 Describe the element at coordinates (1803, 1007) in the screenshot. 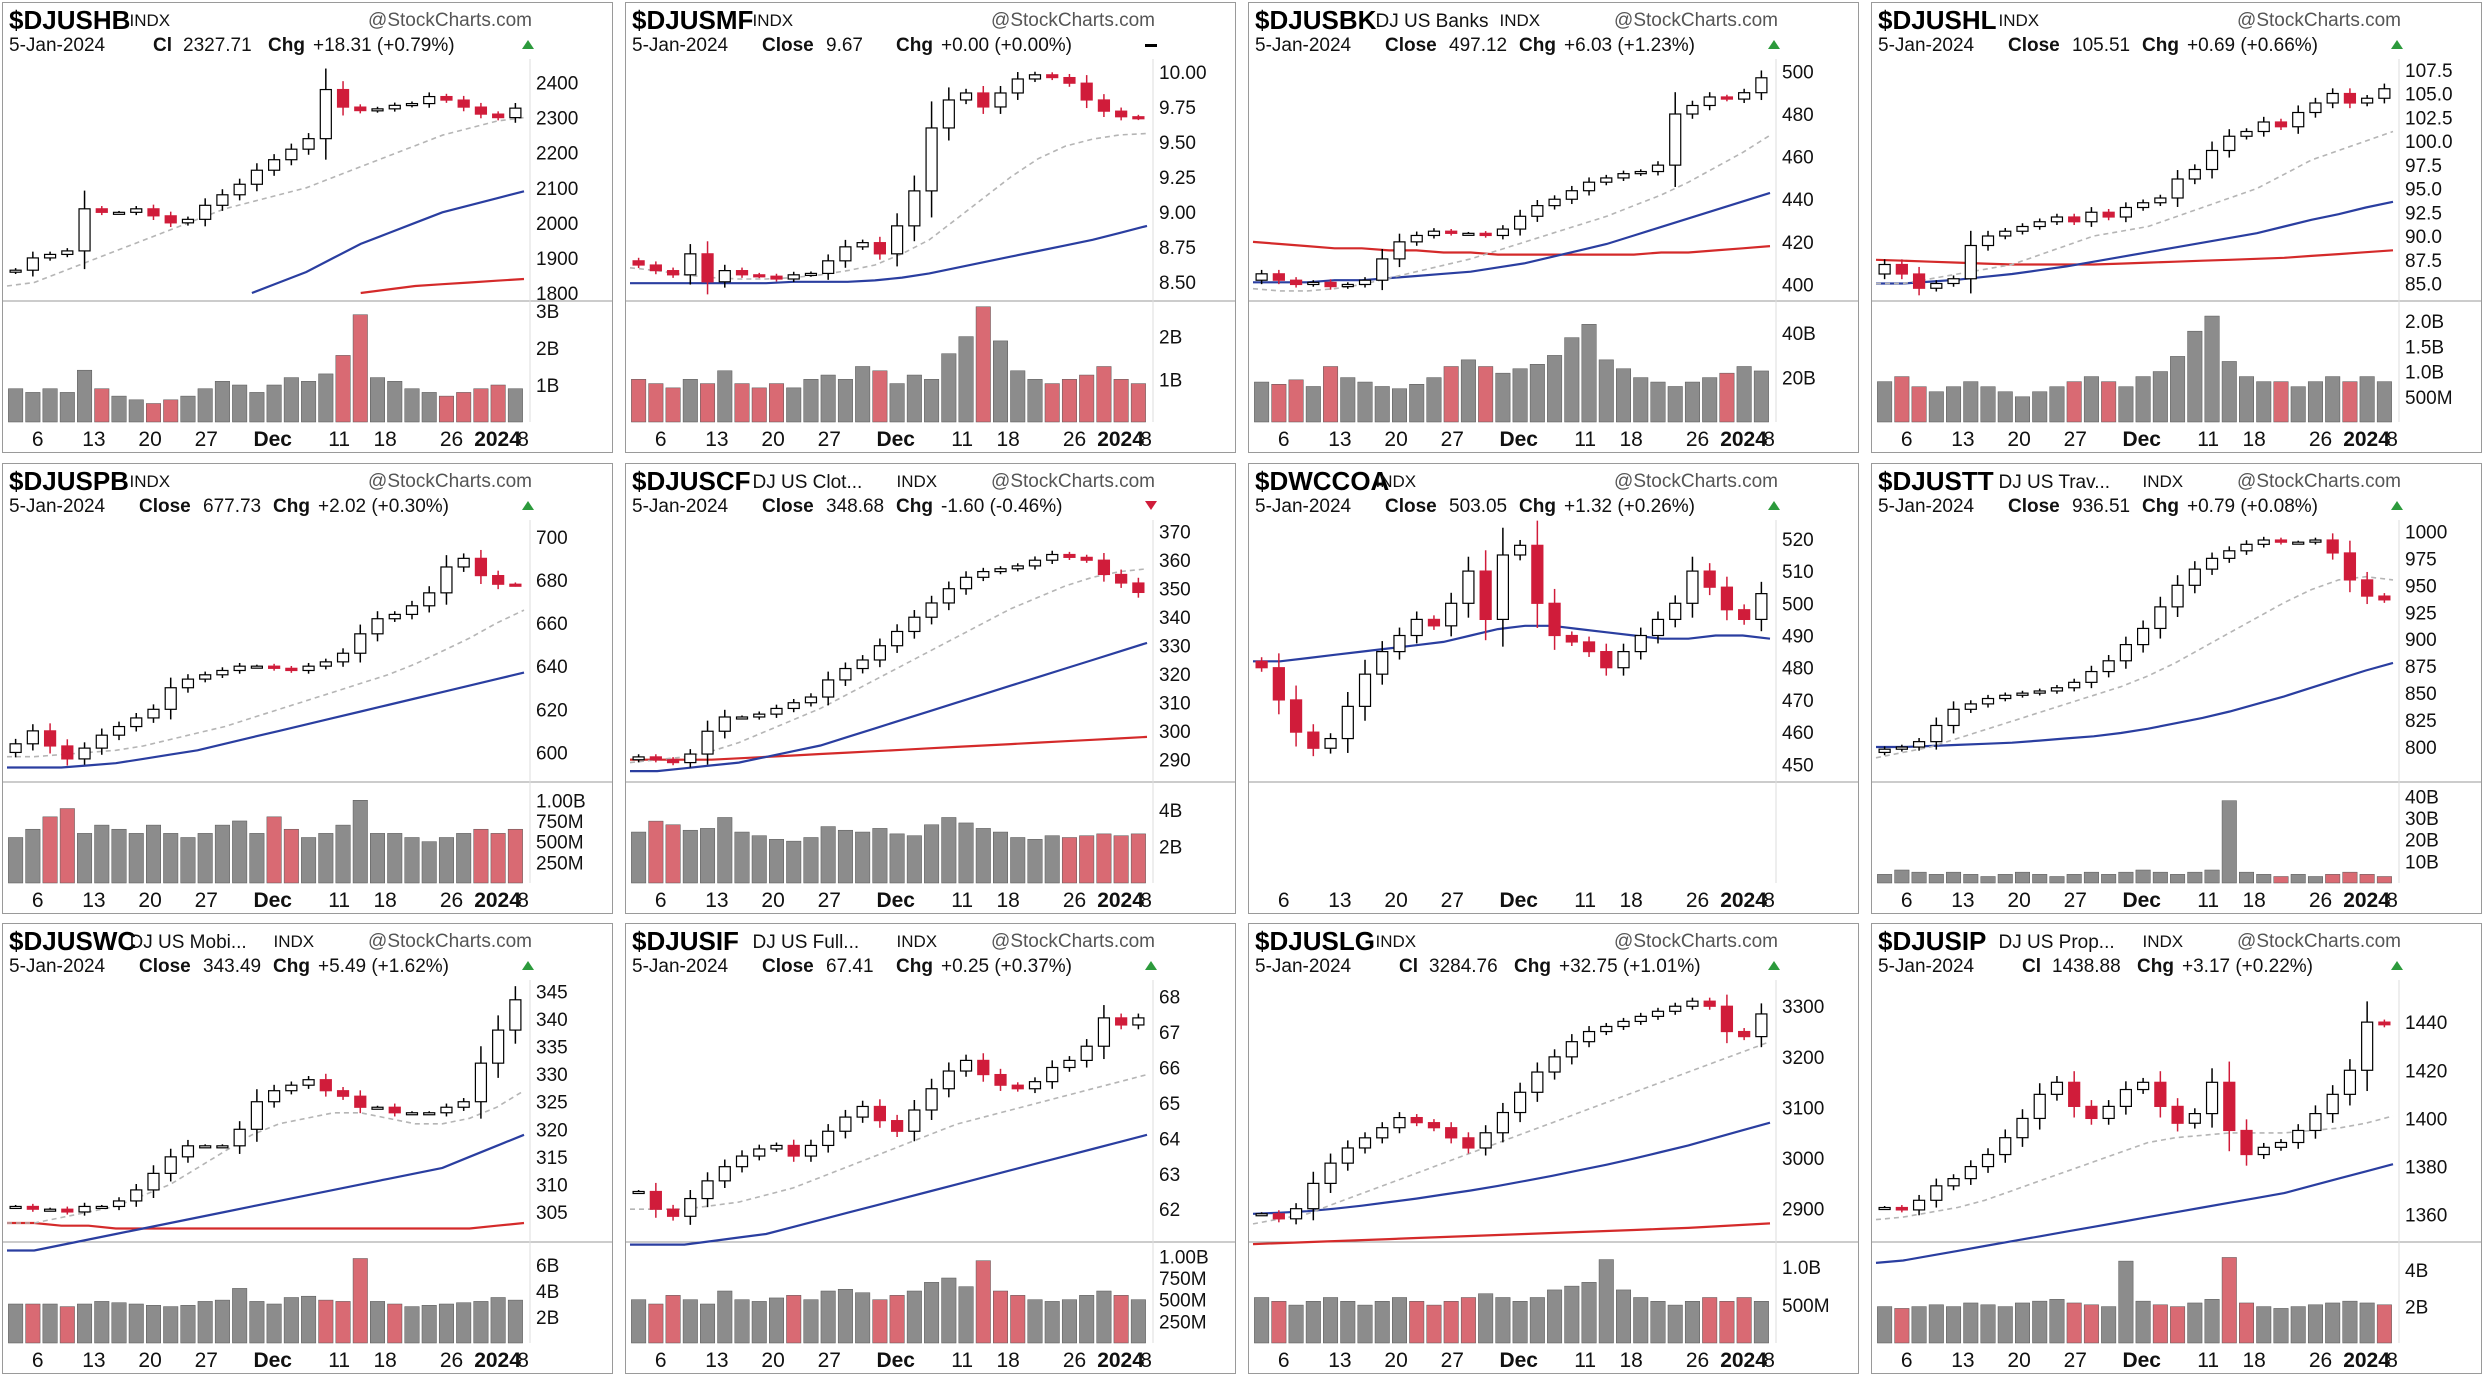

I see `price-tick-label: 3300` at that location.